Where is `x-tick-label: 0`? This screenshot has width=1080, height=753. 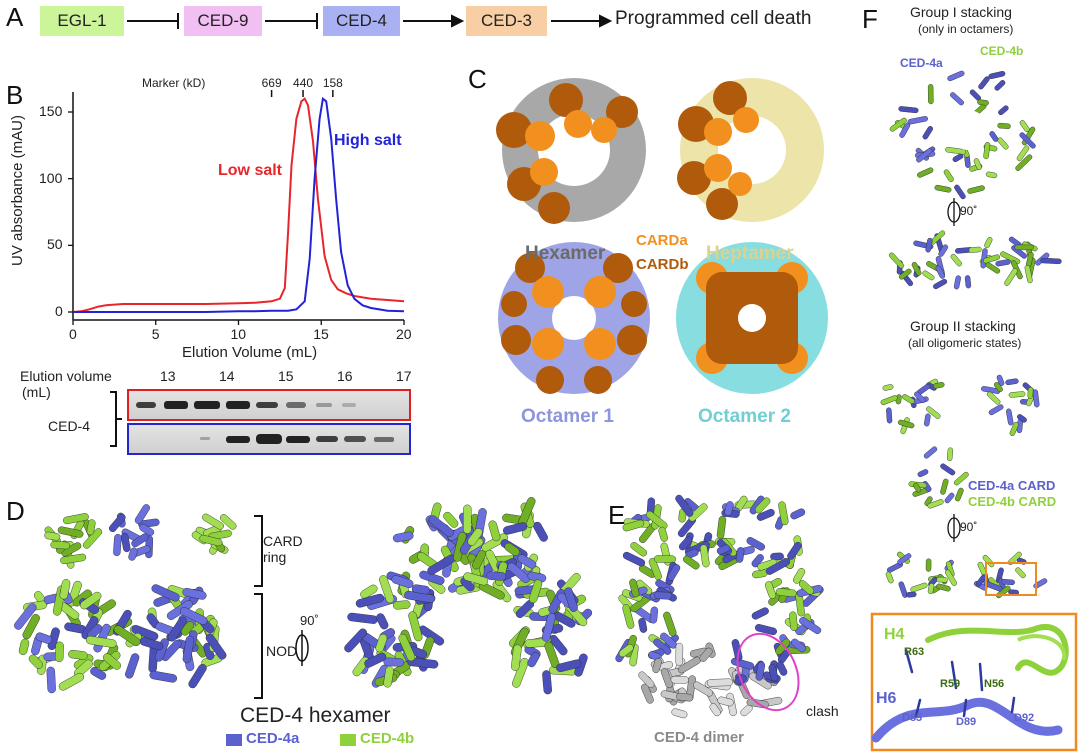
x-tick-label: 0 is located at coordinates (73, 334).